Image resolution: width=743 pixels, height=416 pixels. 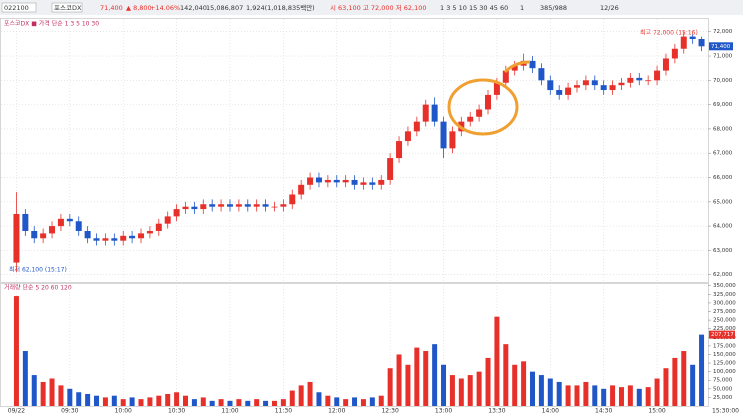 What do you see at coordinates (389, 411) in the screenshot?
I see `x-tick-label: 12:30` at bounding box center [389, 411].